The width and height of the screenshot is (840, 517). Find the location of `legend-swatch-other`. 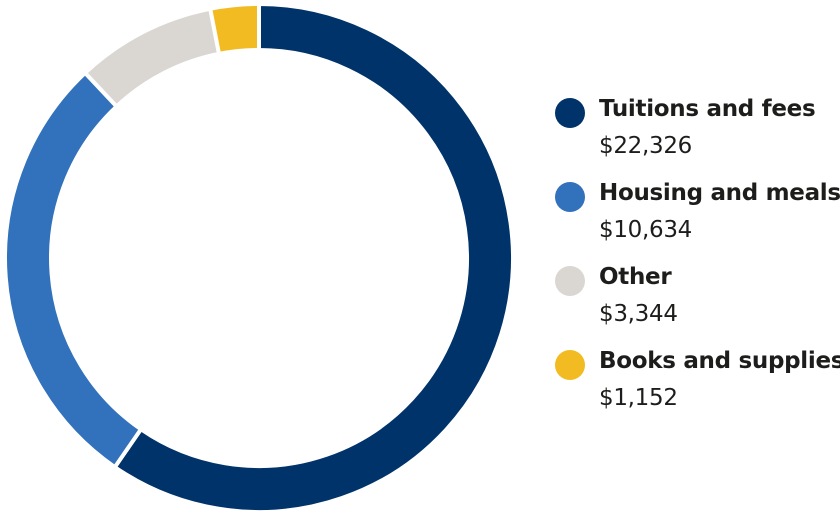

legend-swatch-other is located at coordinates (570, 281).